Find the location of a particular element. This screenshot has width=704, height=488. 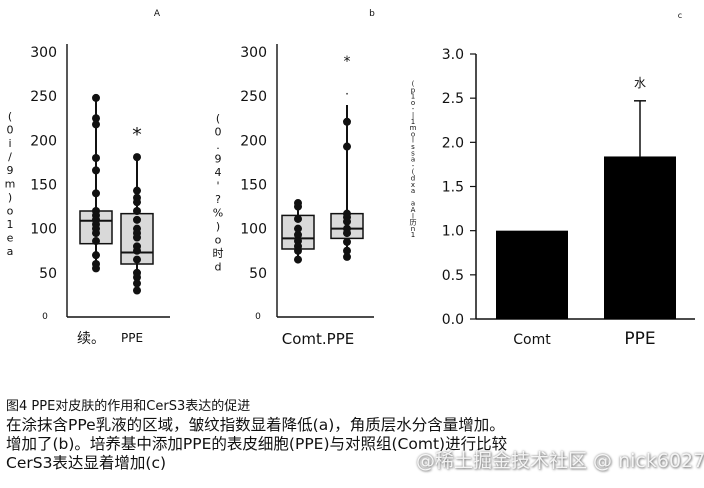

panel-3-y-axis-label-char: A is located at coordinates (413, 210).